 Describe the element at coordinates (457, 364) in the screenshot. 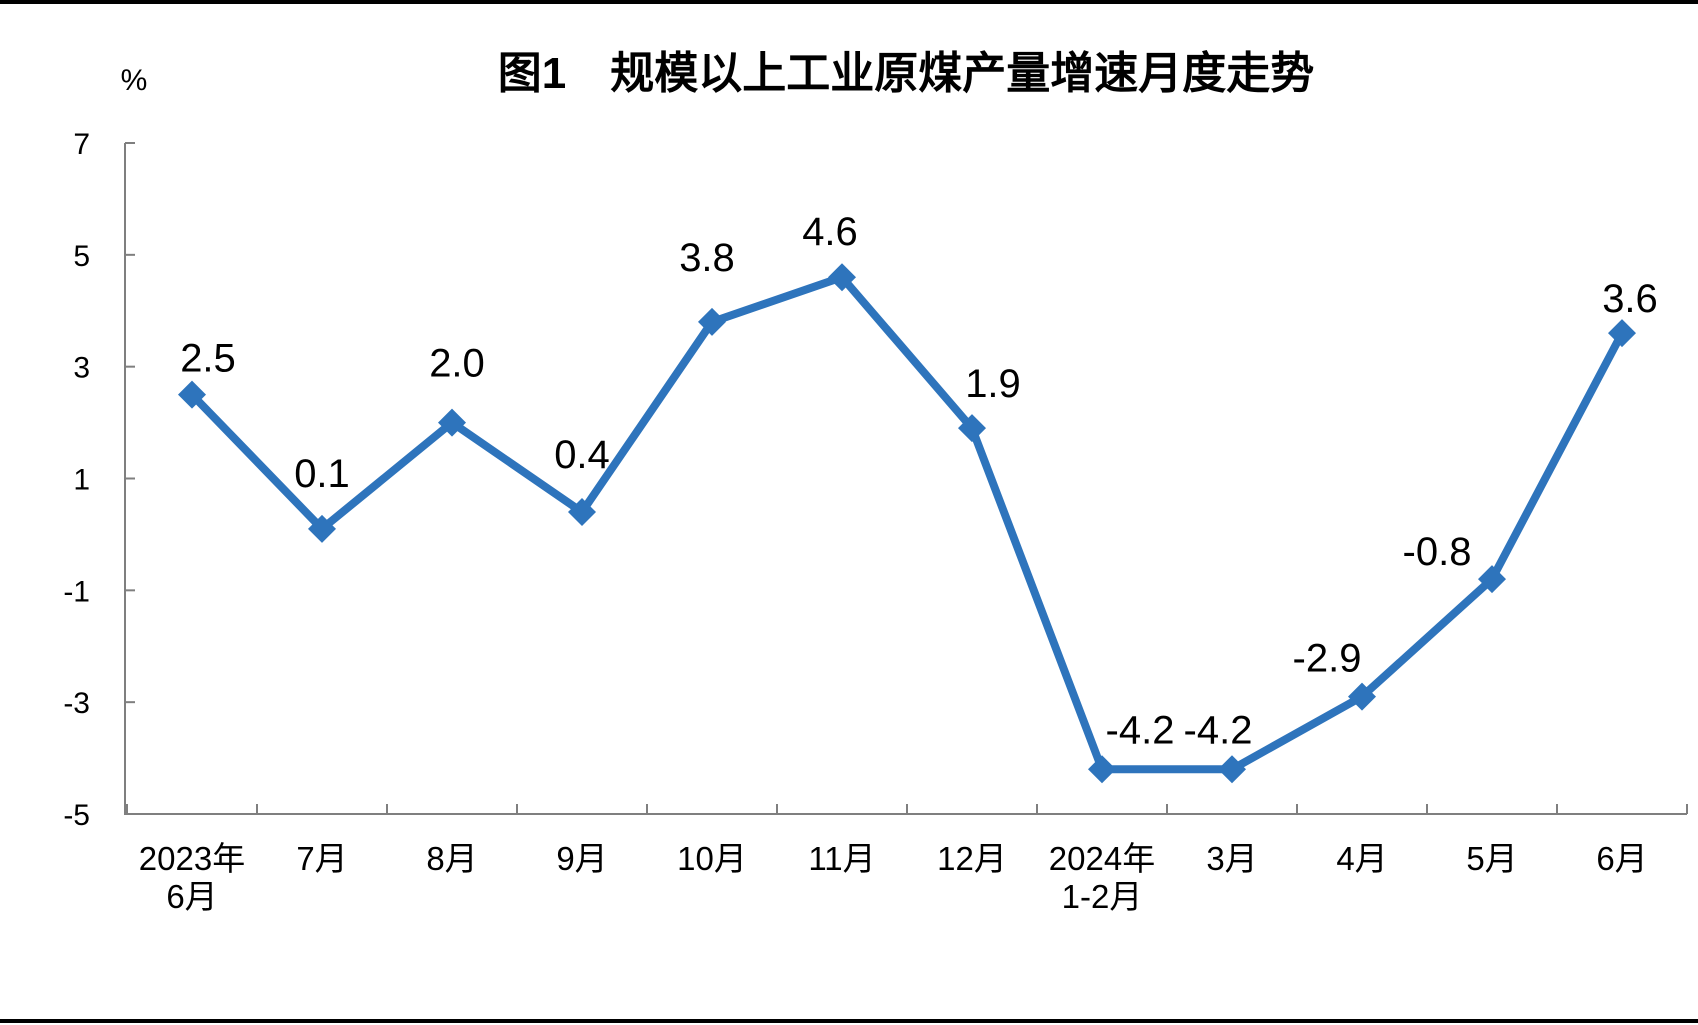

I see `data-point-label: 2.0` at that location.